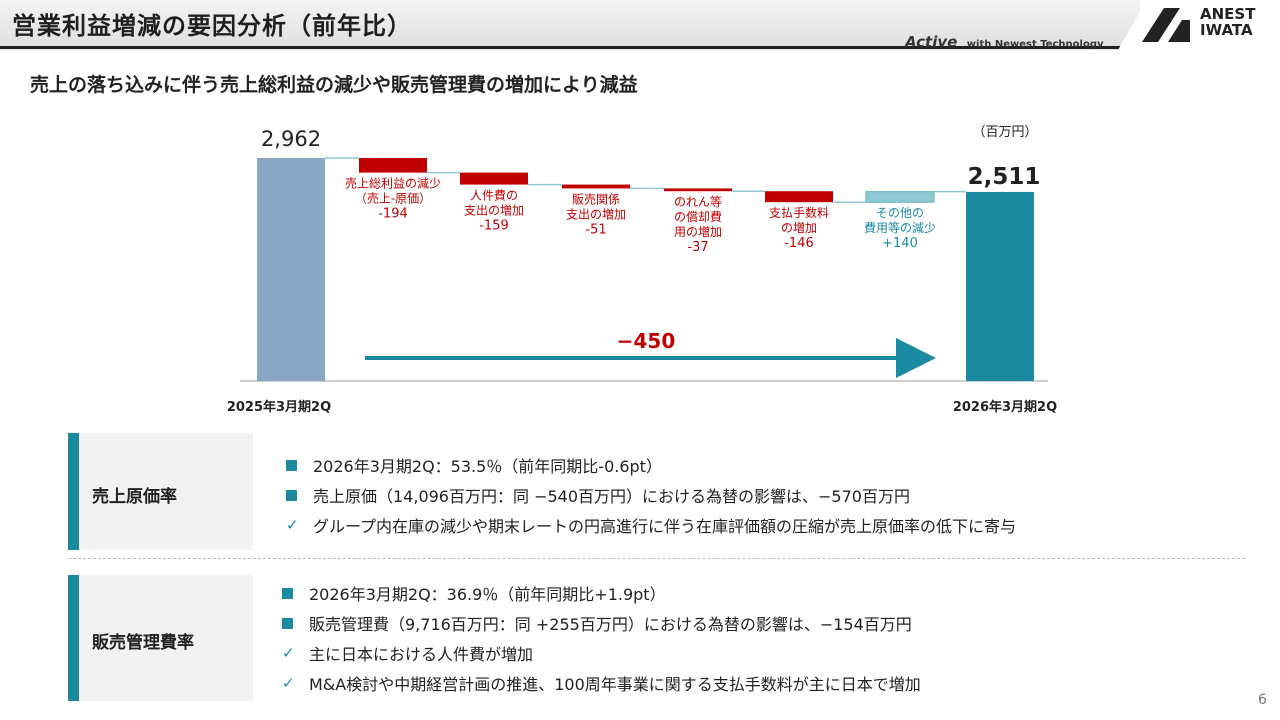 The image size is (1280, 720). Describe the element at coordinates (697, 247) in the screenshot. I see `step-value-label: -37` at that location.